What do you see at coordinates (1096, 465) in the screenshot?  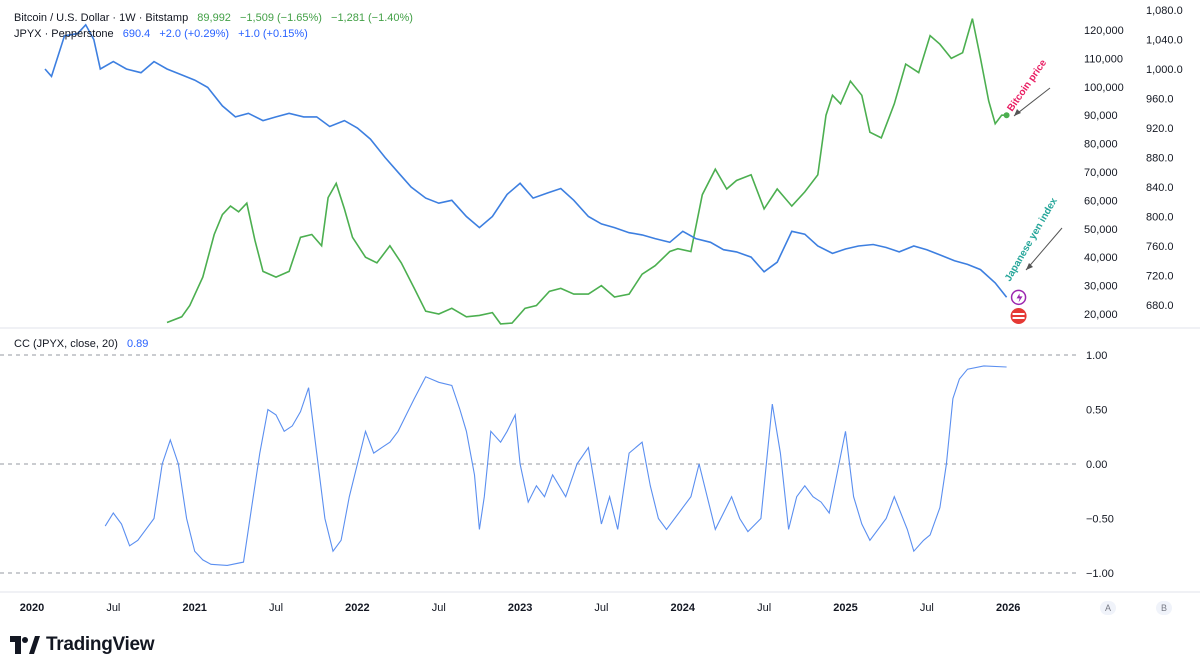 I see `cc-axis-tick: 0.00` at bounding box center [1096, 465].